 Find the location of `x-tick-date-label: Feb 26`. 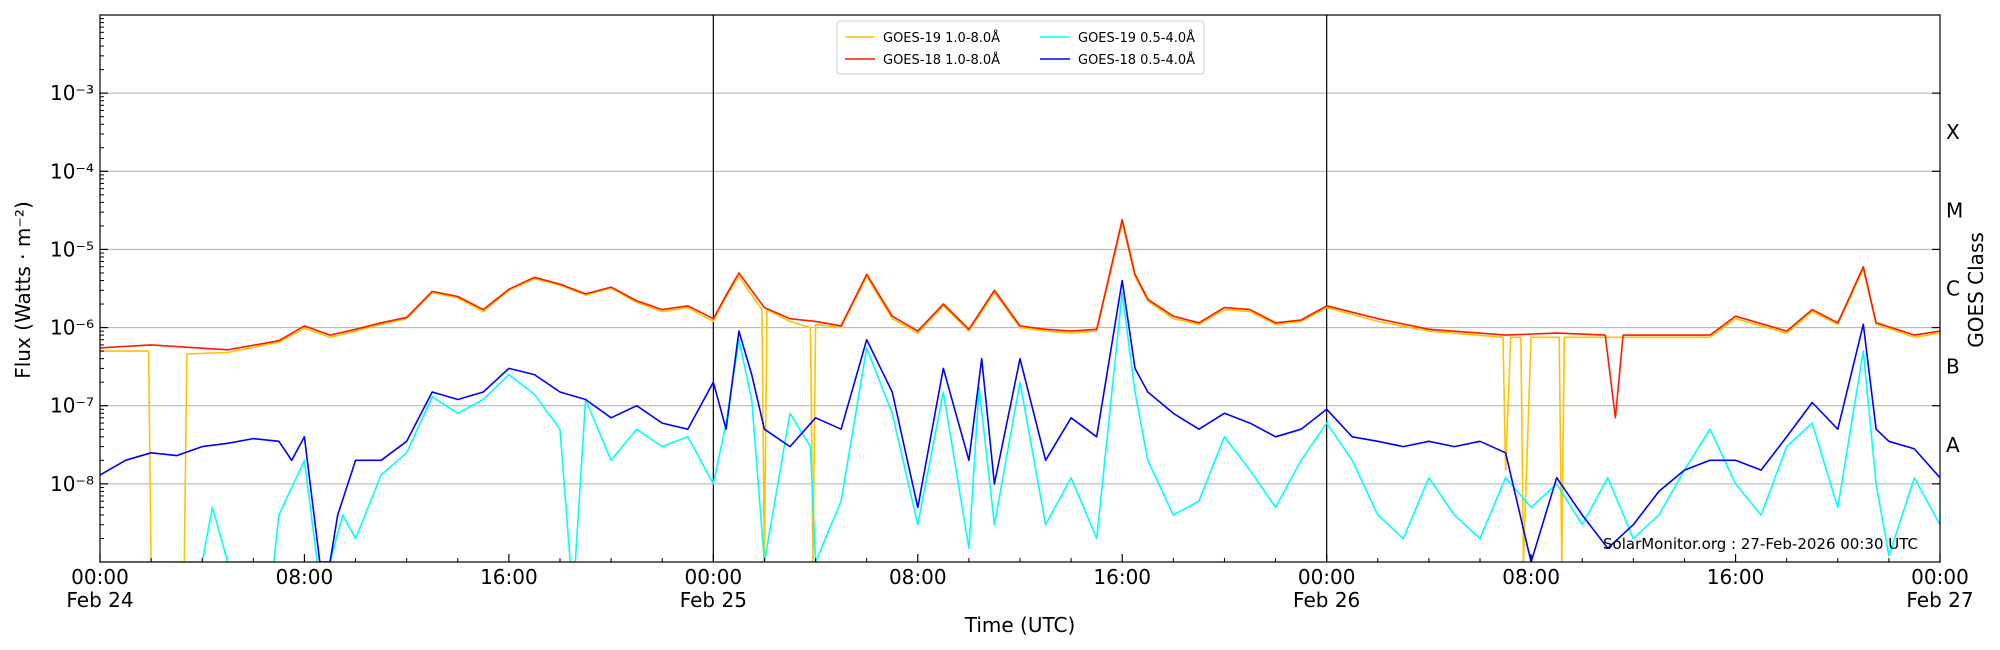

x-tick-date-label: Feb 26 is located at coordinates (1326, 600).